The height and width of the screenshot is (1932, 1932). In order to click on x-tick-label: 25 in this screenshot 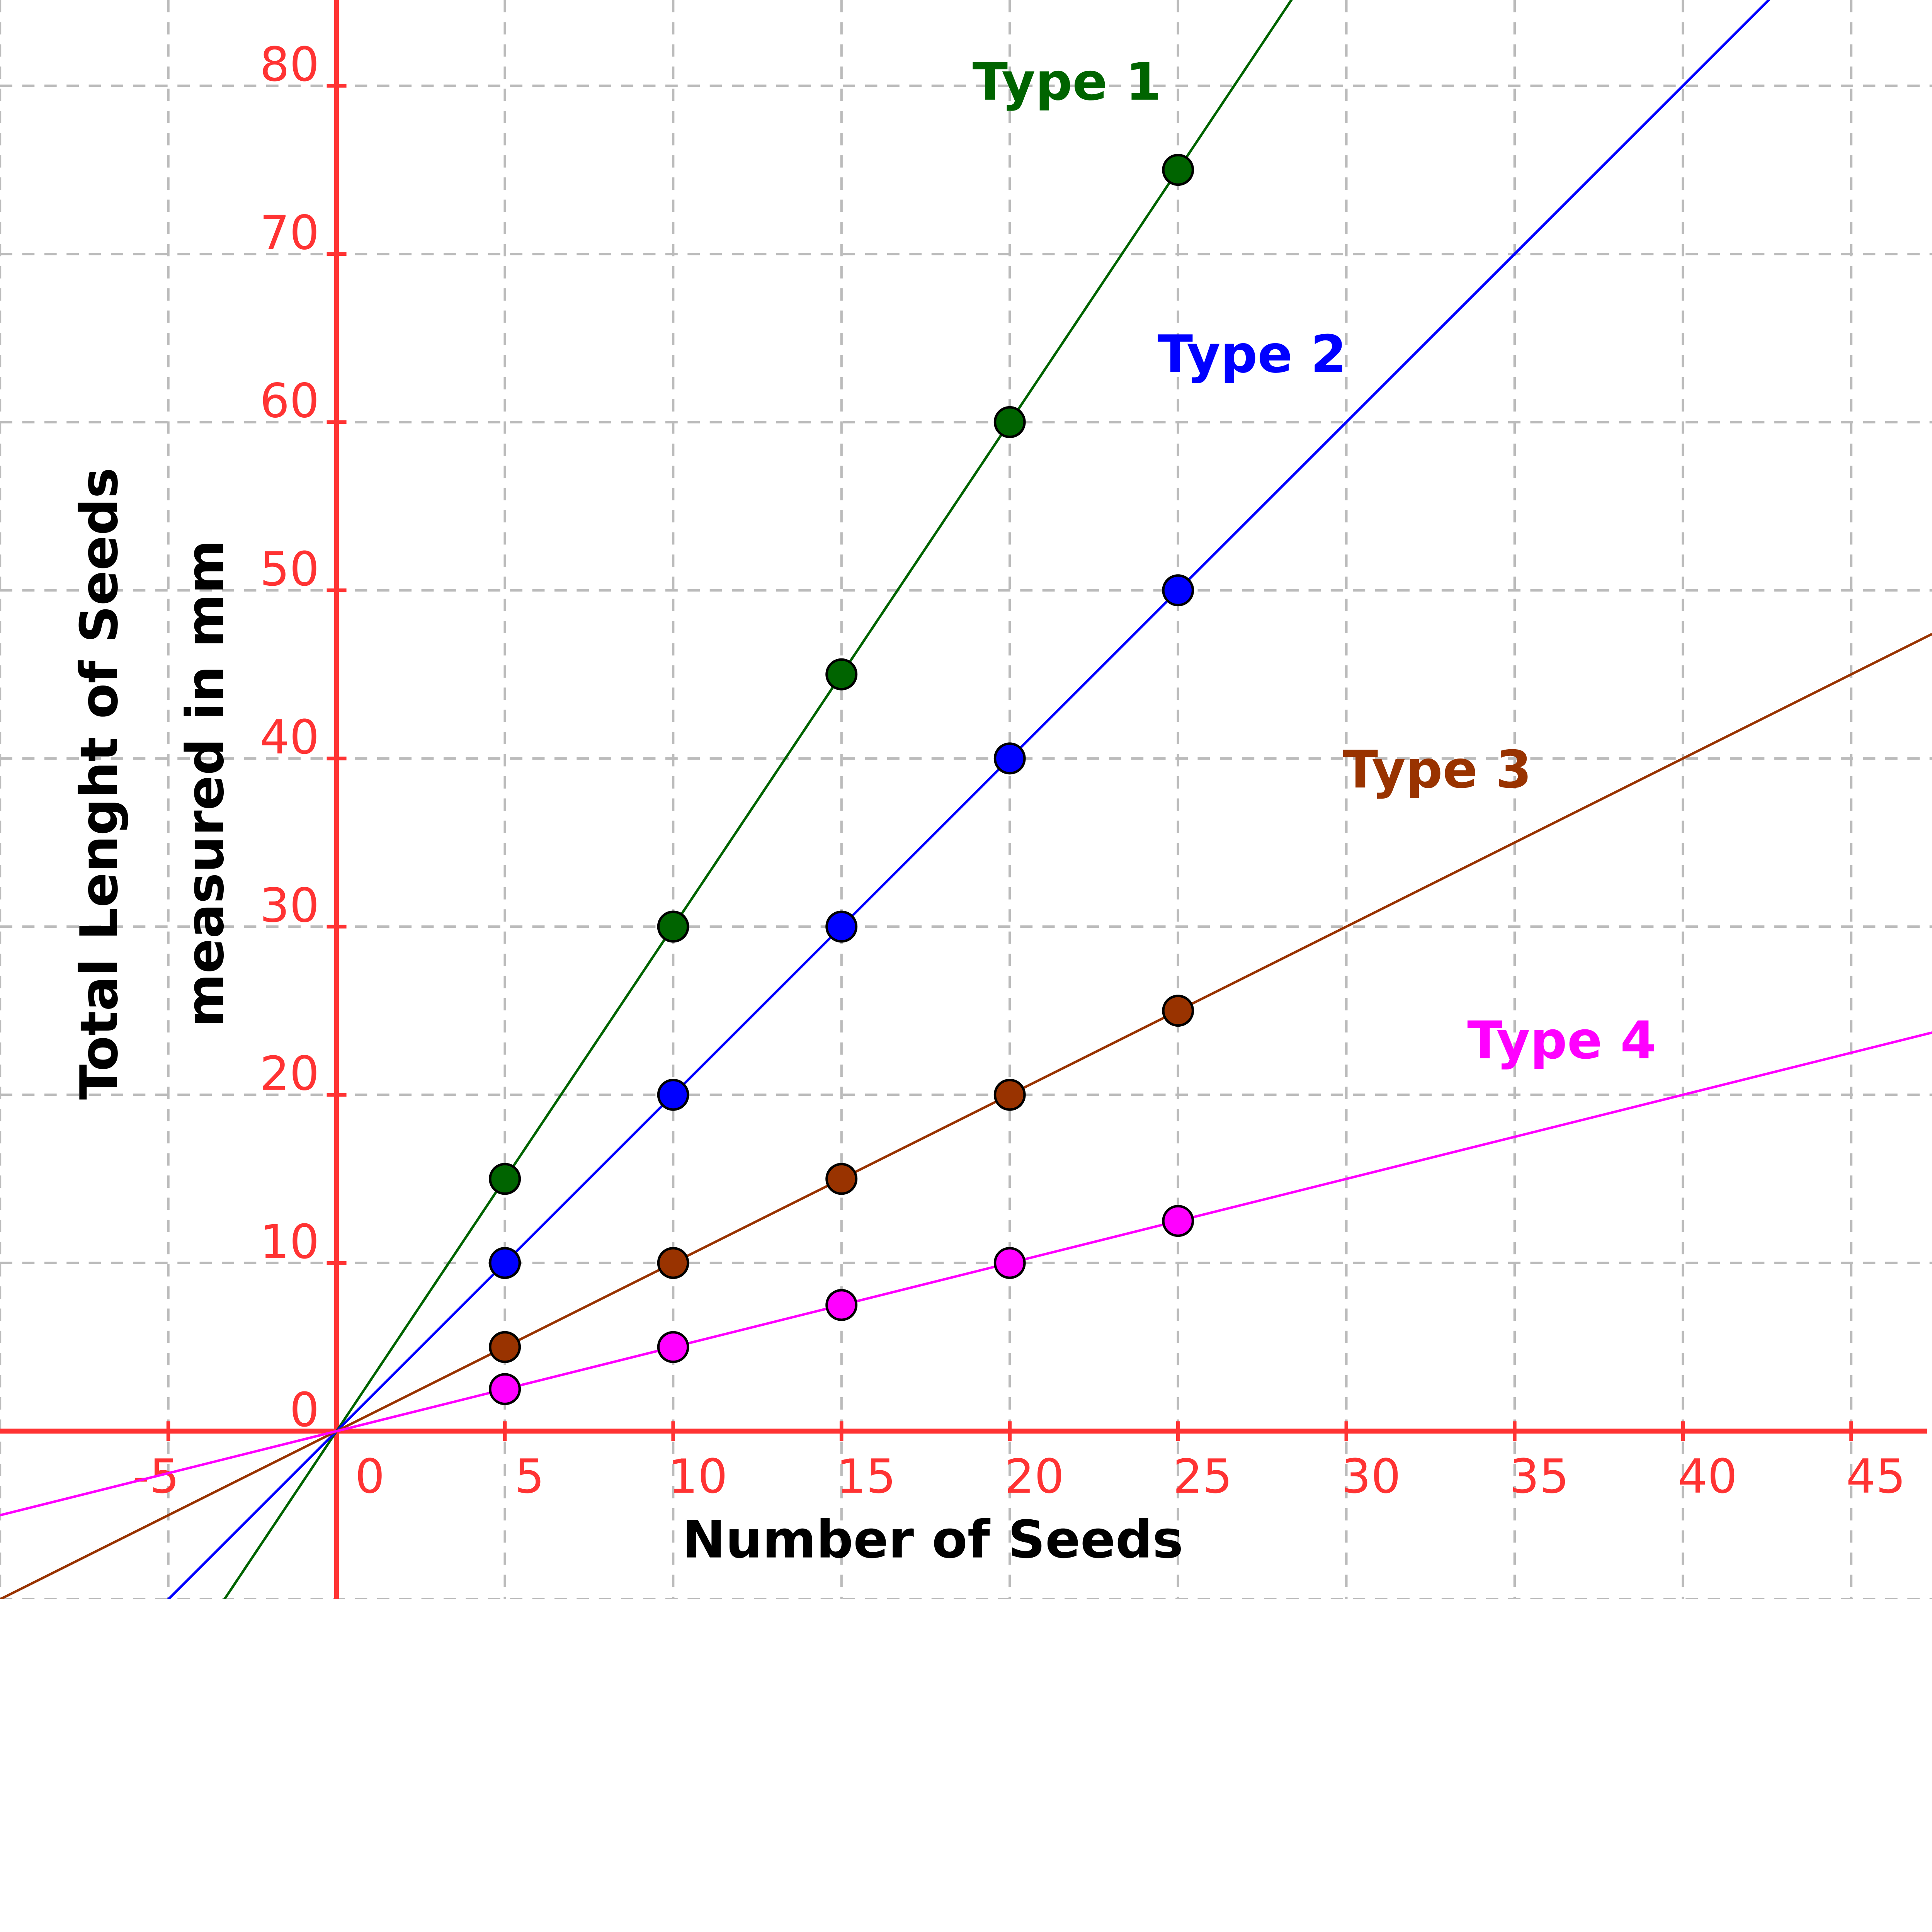, I will do `click(1203, 1476)`.